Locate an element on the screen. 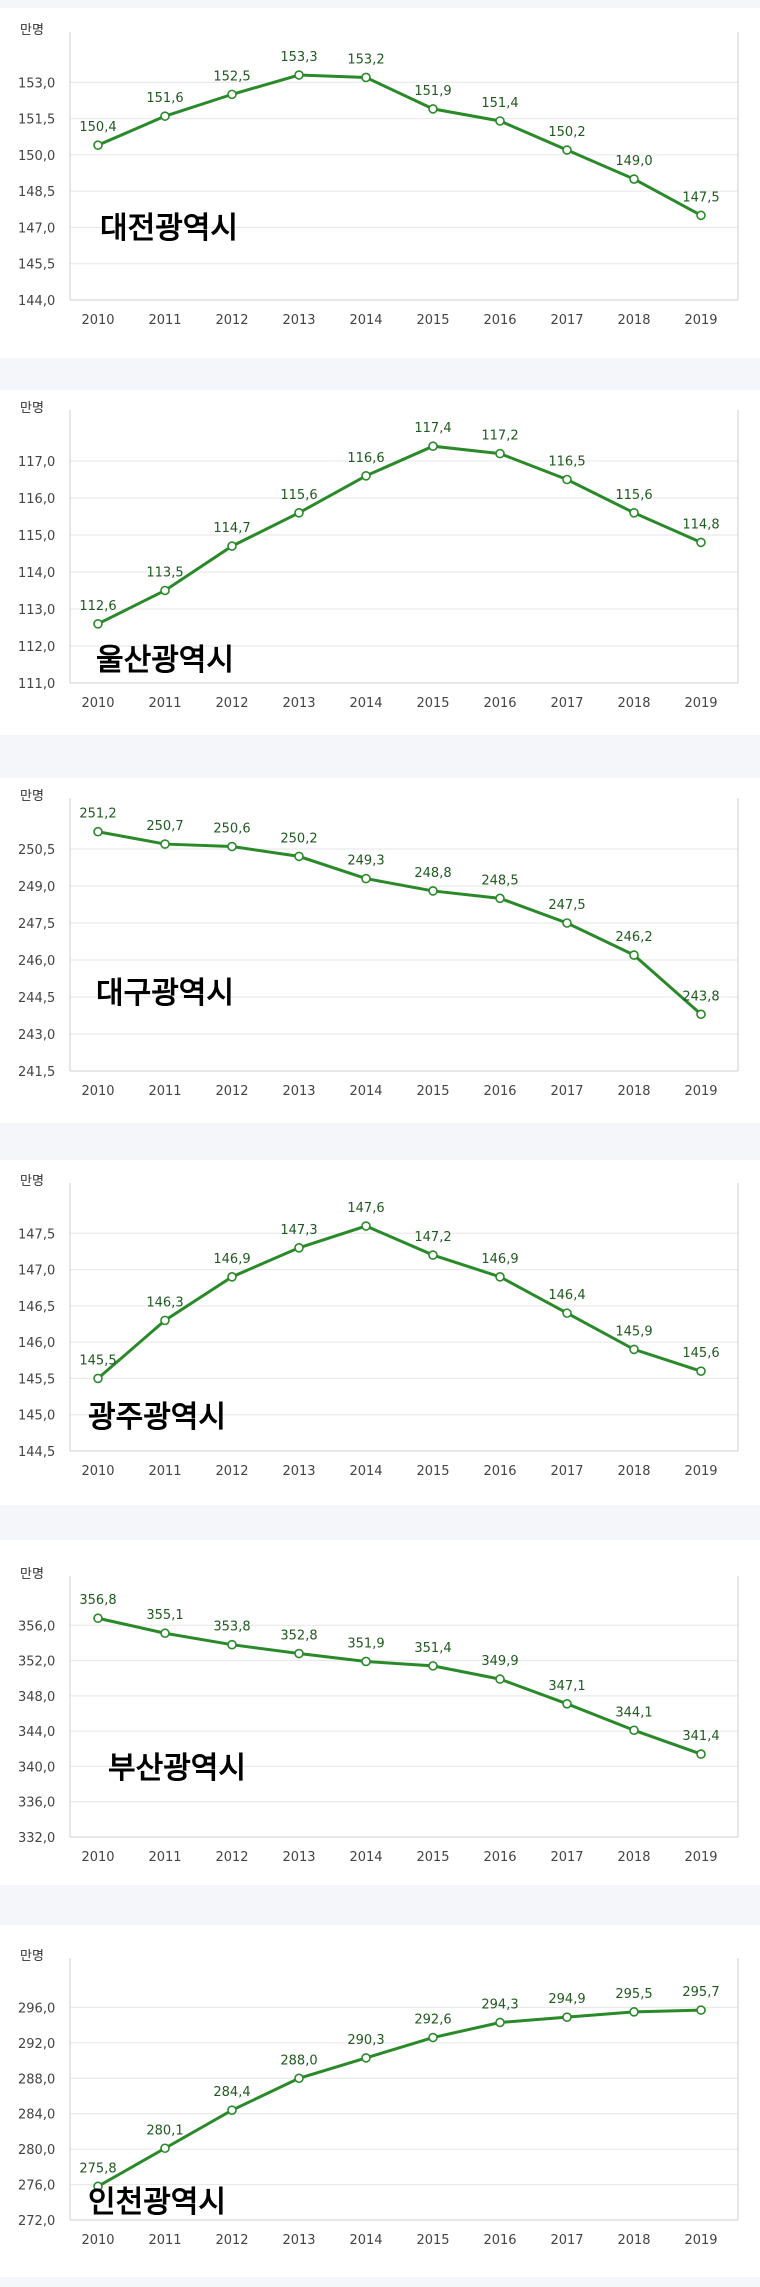 The width and height of the screenshot is (760, 2287). data-label: 351,4 is located at coordinates (432, 1648).